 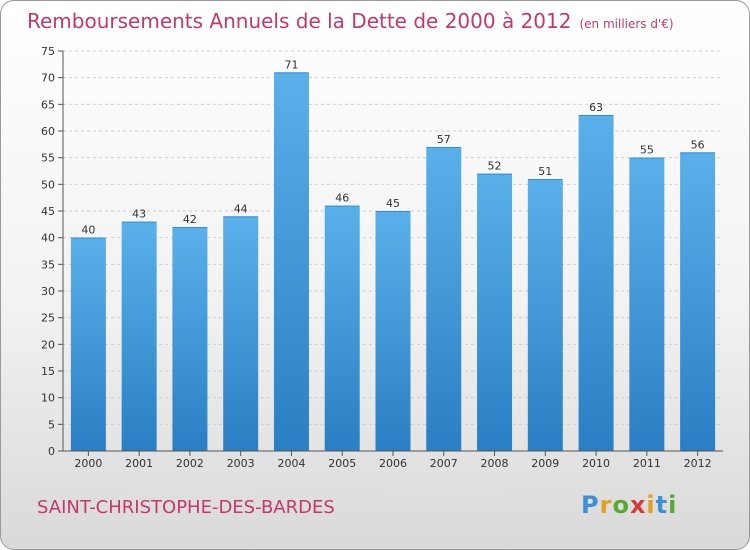 I want to click on x-tick-label: 2000, so click(x=88, y=463).